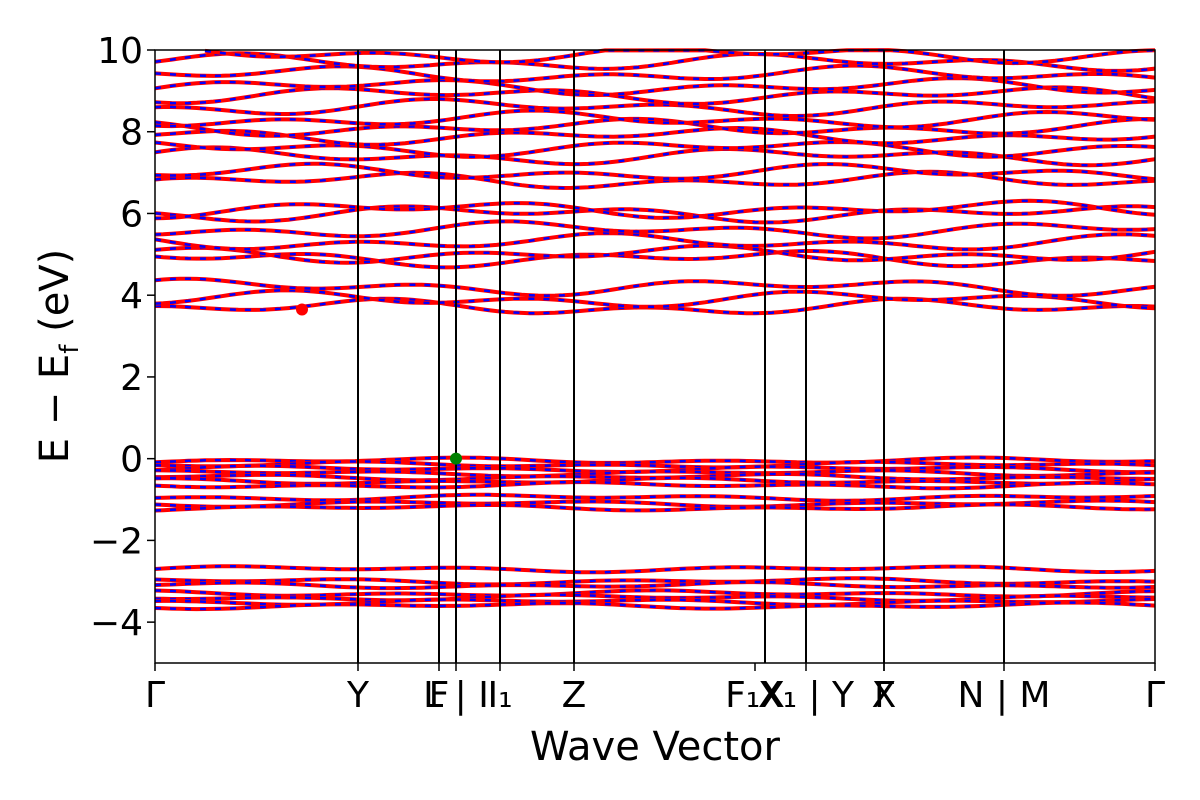  Describe the element at coordinates (131, 133) in the screenshot. I see `y-tick-label: 8` at that location.